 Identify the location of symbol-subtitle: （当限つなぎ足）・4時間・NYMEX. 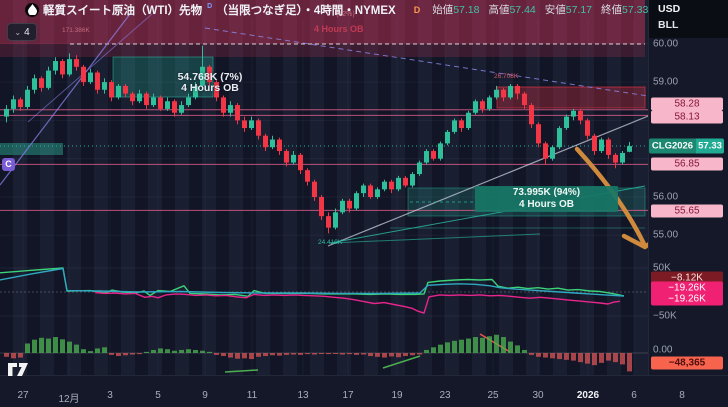
(306, 10).